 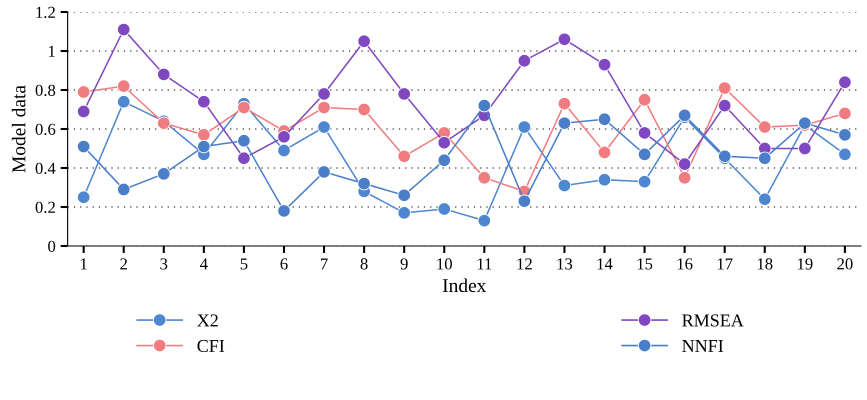 What do you see at coordinates (46, 168) in the screenshot?
I see `y-tick-label: 0.4` at bounding box center [46, 168].